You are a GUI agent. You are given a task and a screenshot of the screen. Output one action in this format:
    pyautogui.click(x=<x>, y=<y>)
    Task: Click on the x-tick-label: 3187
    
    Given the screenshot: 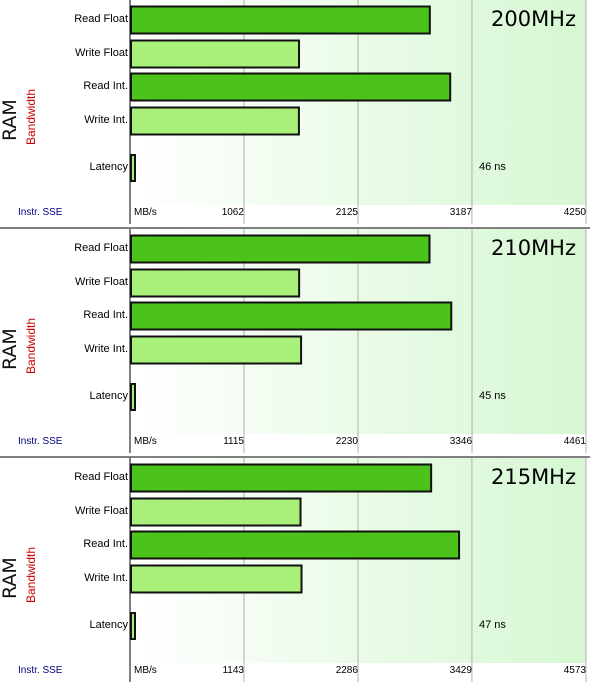 What is the action you would take?
    pyautogui.click(x=460, y=212)
    